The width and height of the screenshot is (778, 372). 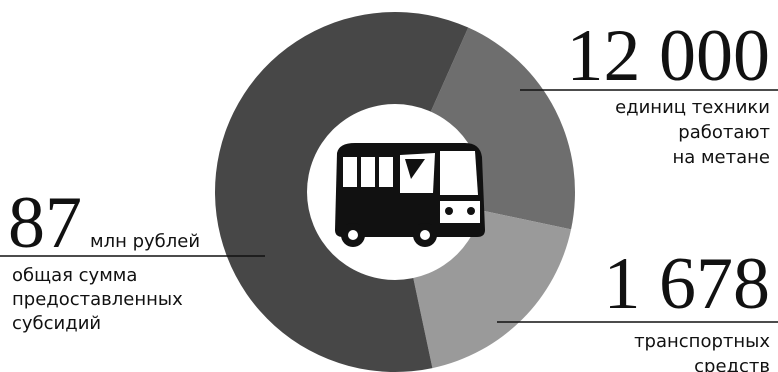 I want to click on caption: общая сумма, so click(x=74, y=275).